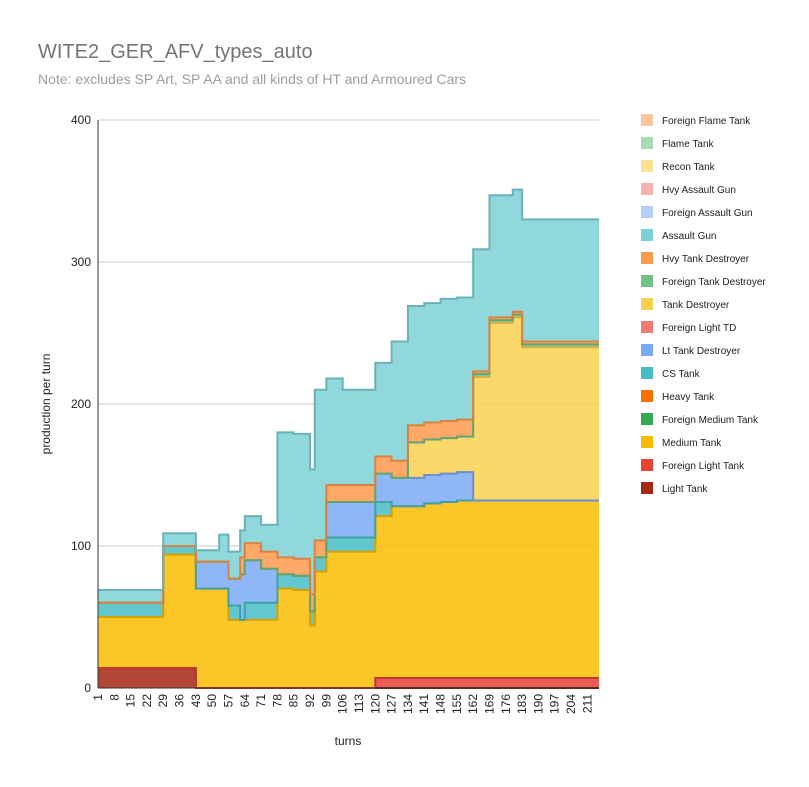  Describe the element at coordinates (710, 420) in the screenshot. I see `legend-label: Foreign Medium Tank` at that location.